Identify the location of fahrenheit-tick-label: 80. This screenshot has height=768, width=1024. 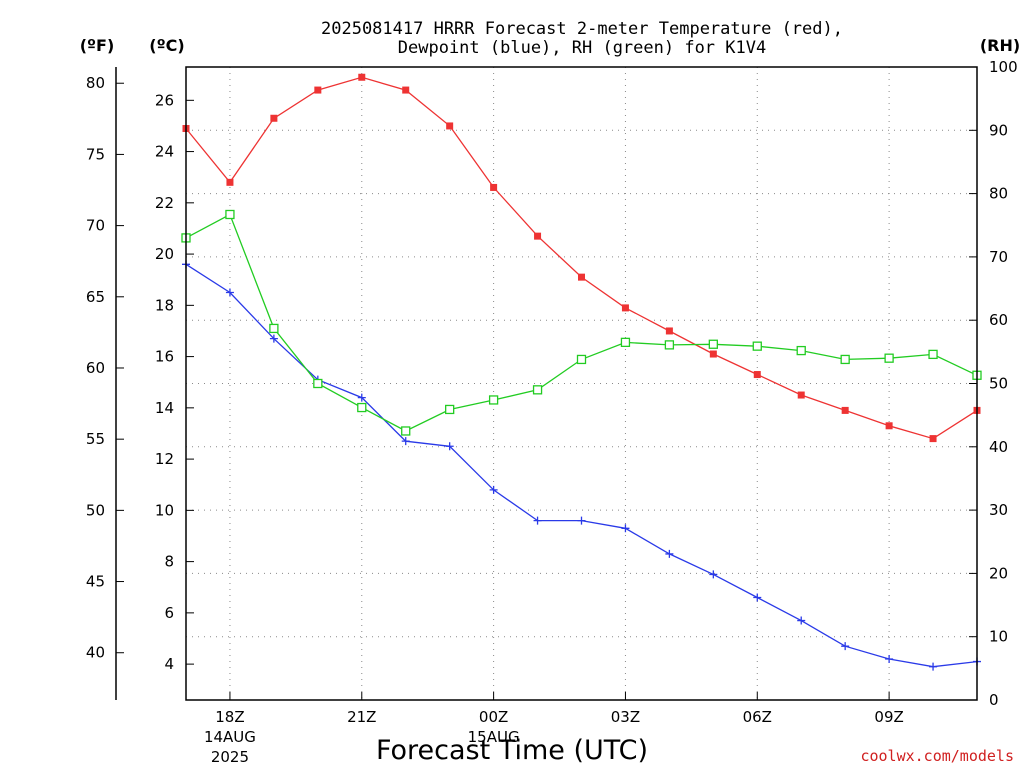
(95, 83).